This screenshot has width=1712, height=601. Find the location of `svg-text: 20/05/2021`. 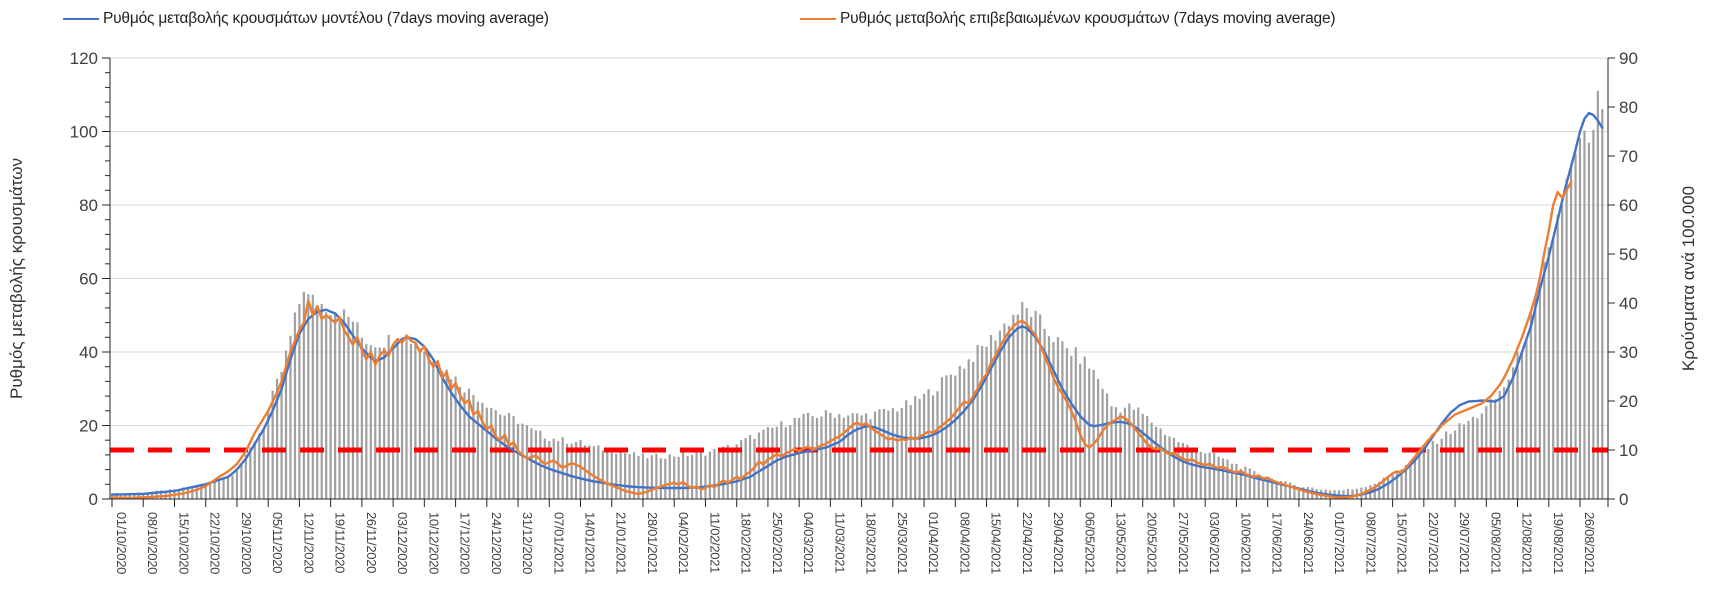

svg-text: 20/05/2021 is located at coordinates (1152, 543).